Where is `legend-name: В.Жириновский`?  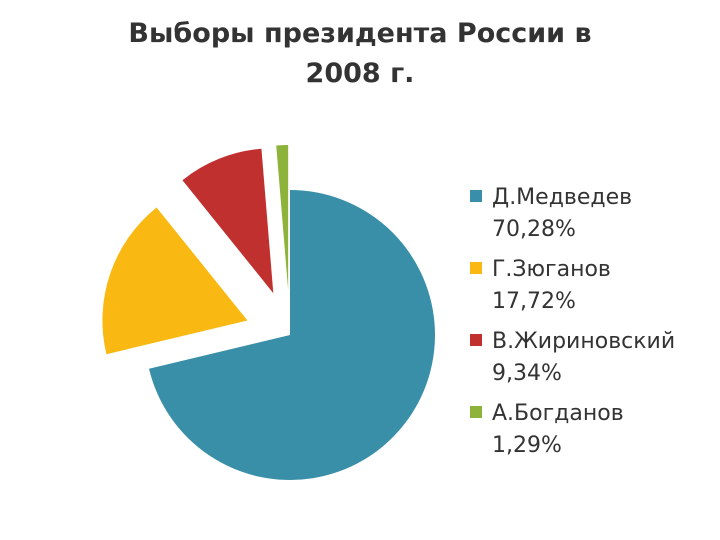
legend-name: В.Жириновский is located at coordinates (583, 341).